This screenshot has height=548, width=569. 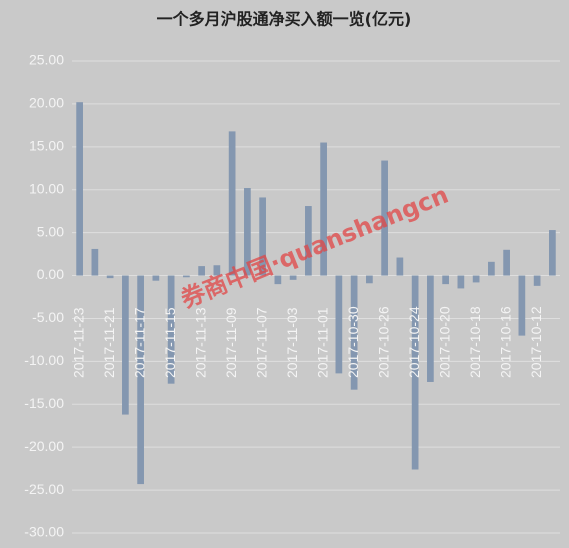 What do you see at coordinates (109, 342) in the screenshot?
I see `x-tick-label: 2017-11-21` at bounding box center [109, 342].